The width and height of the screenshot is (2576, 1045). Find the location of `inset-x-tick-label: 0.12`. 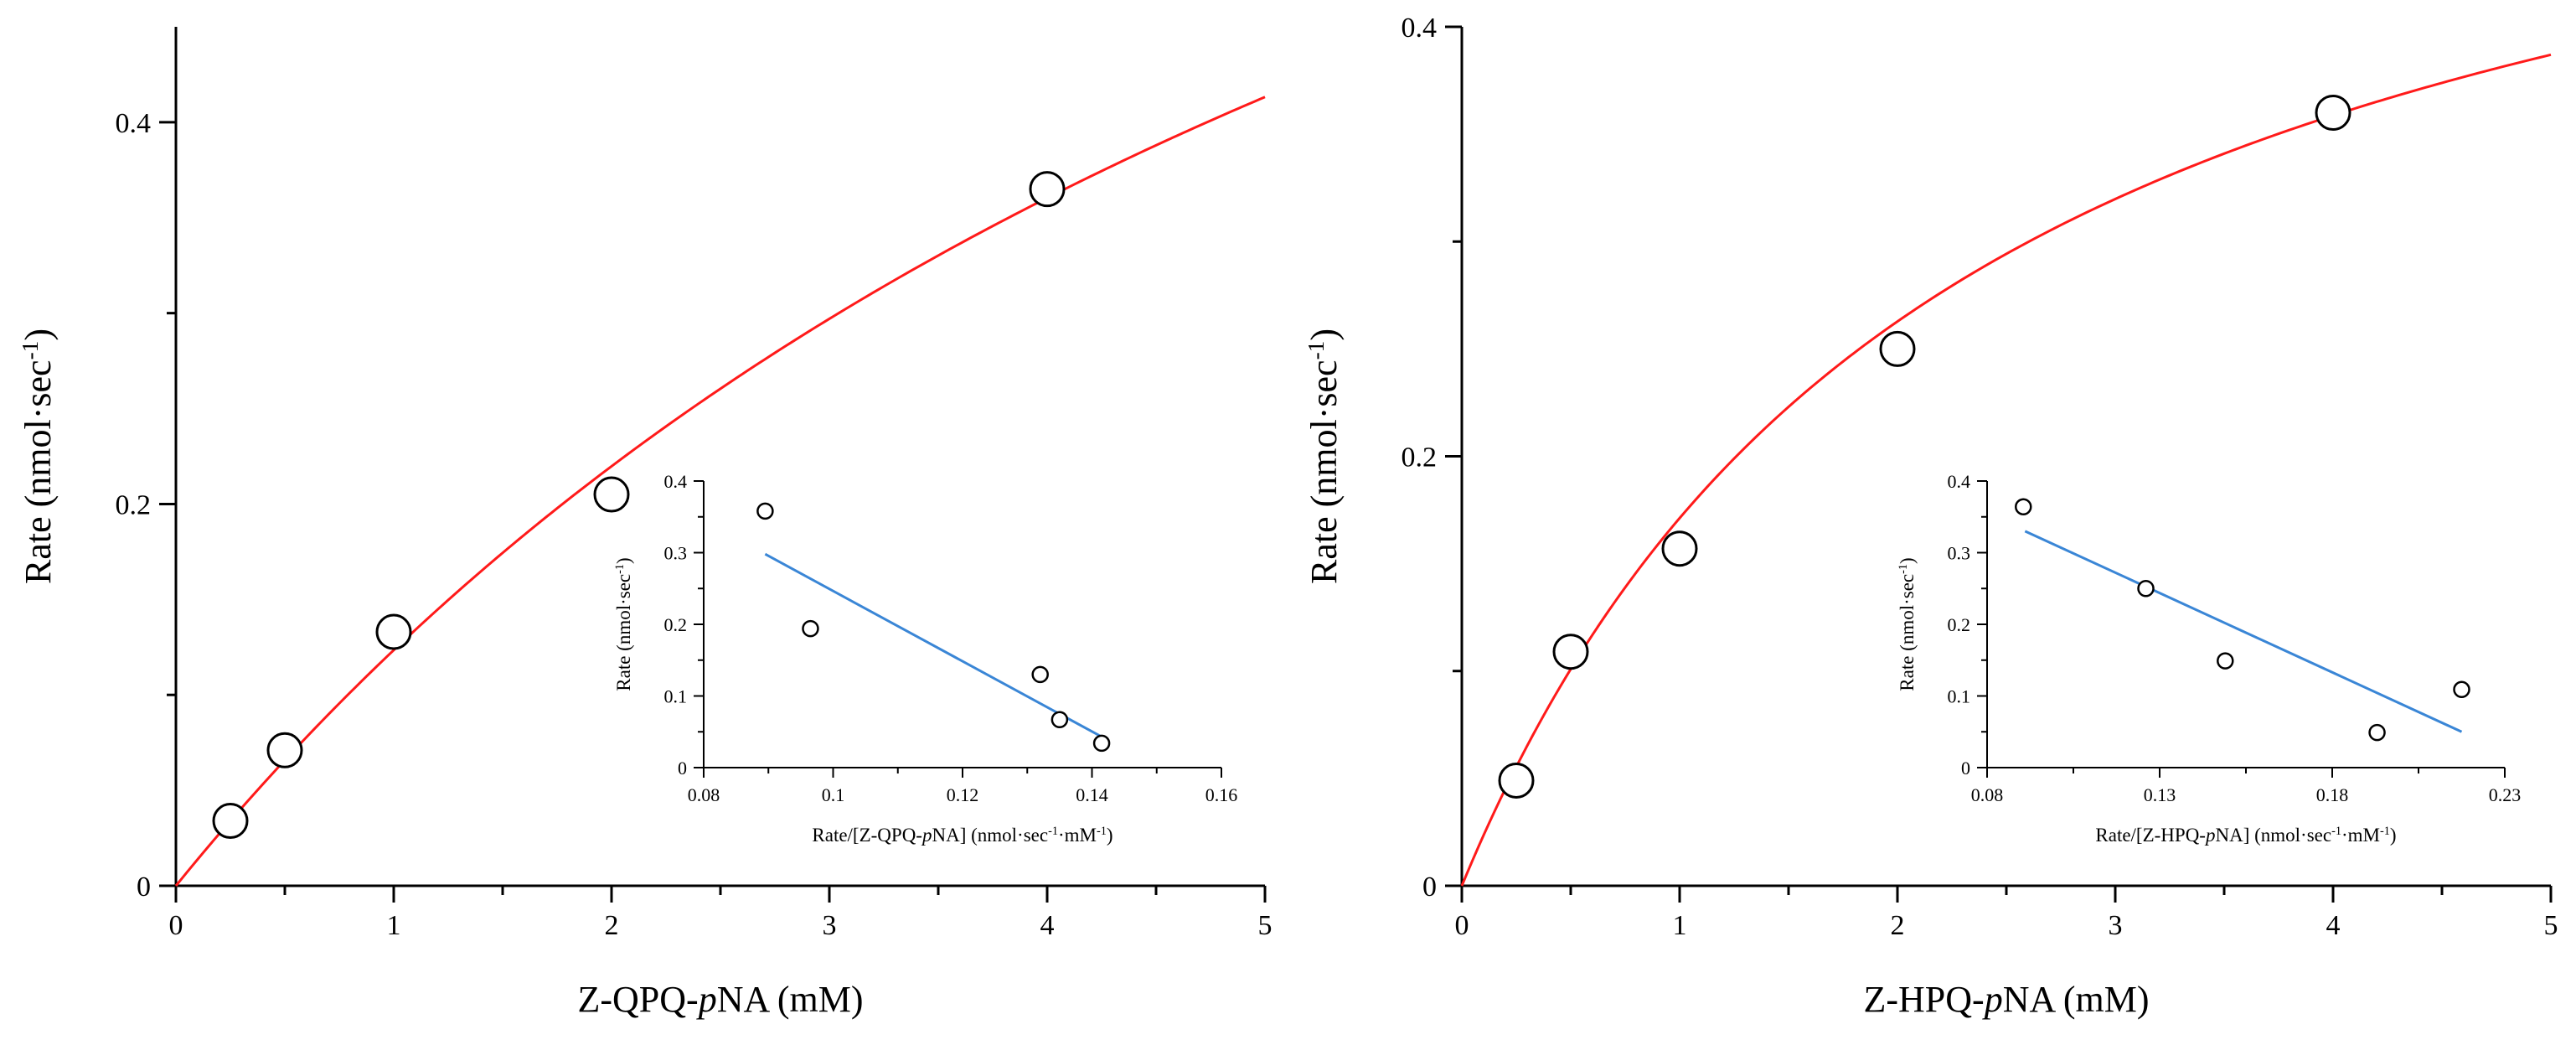

inset-x-tick-label: 0.12 is located at coordinates (963, 795).